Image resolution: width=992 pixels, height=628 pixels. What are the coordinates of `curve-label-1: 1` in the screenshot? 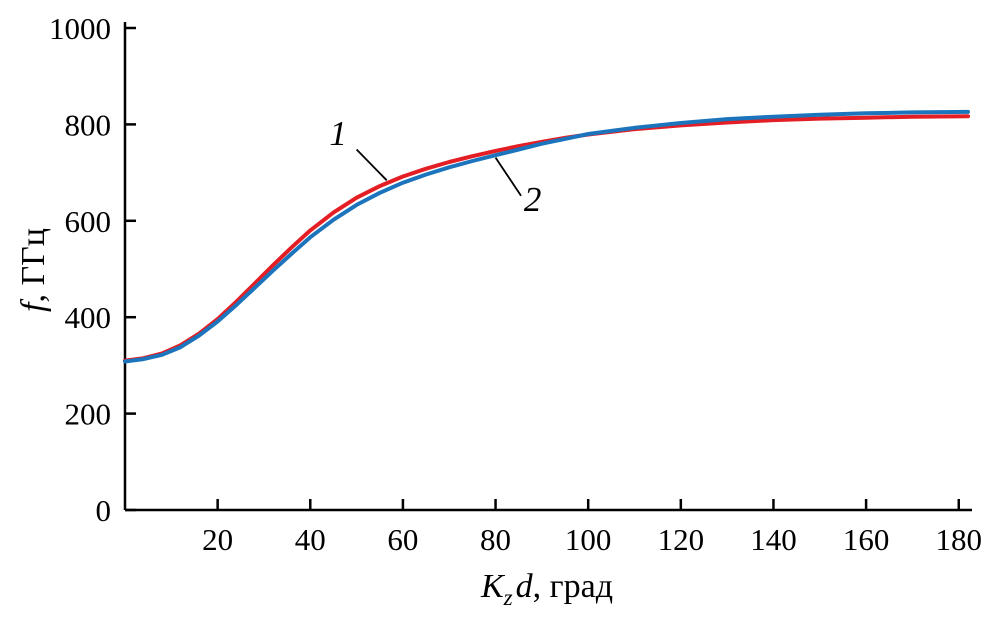 It's located at (338, 133).